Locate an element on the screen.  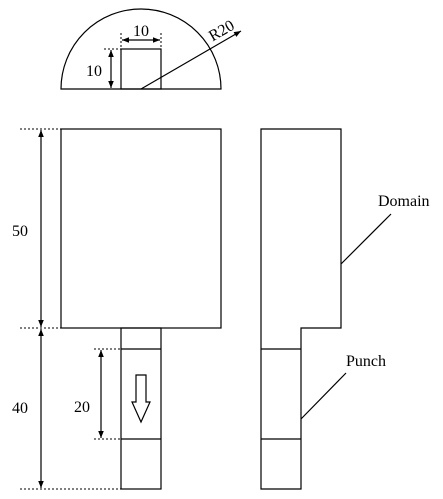
width-dimension-label: 10 is located at coordinates (141, 31).